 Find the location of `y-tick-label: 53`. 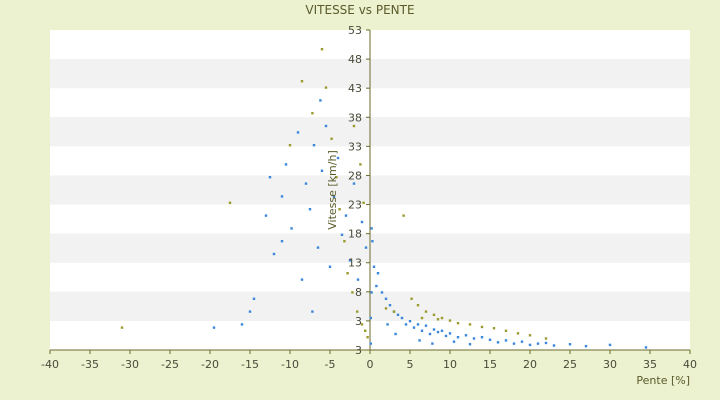

y-tick-label: 53 is located at coordinates (355, 30).